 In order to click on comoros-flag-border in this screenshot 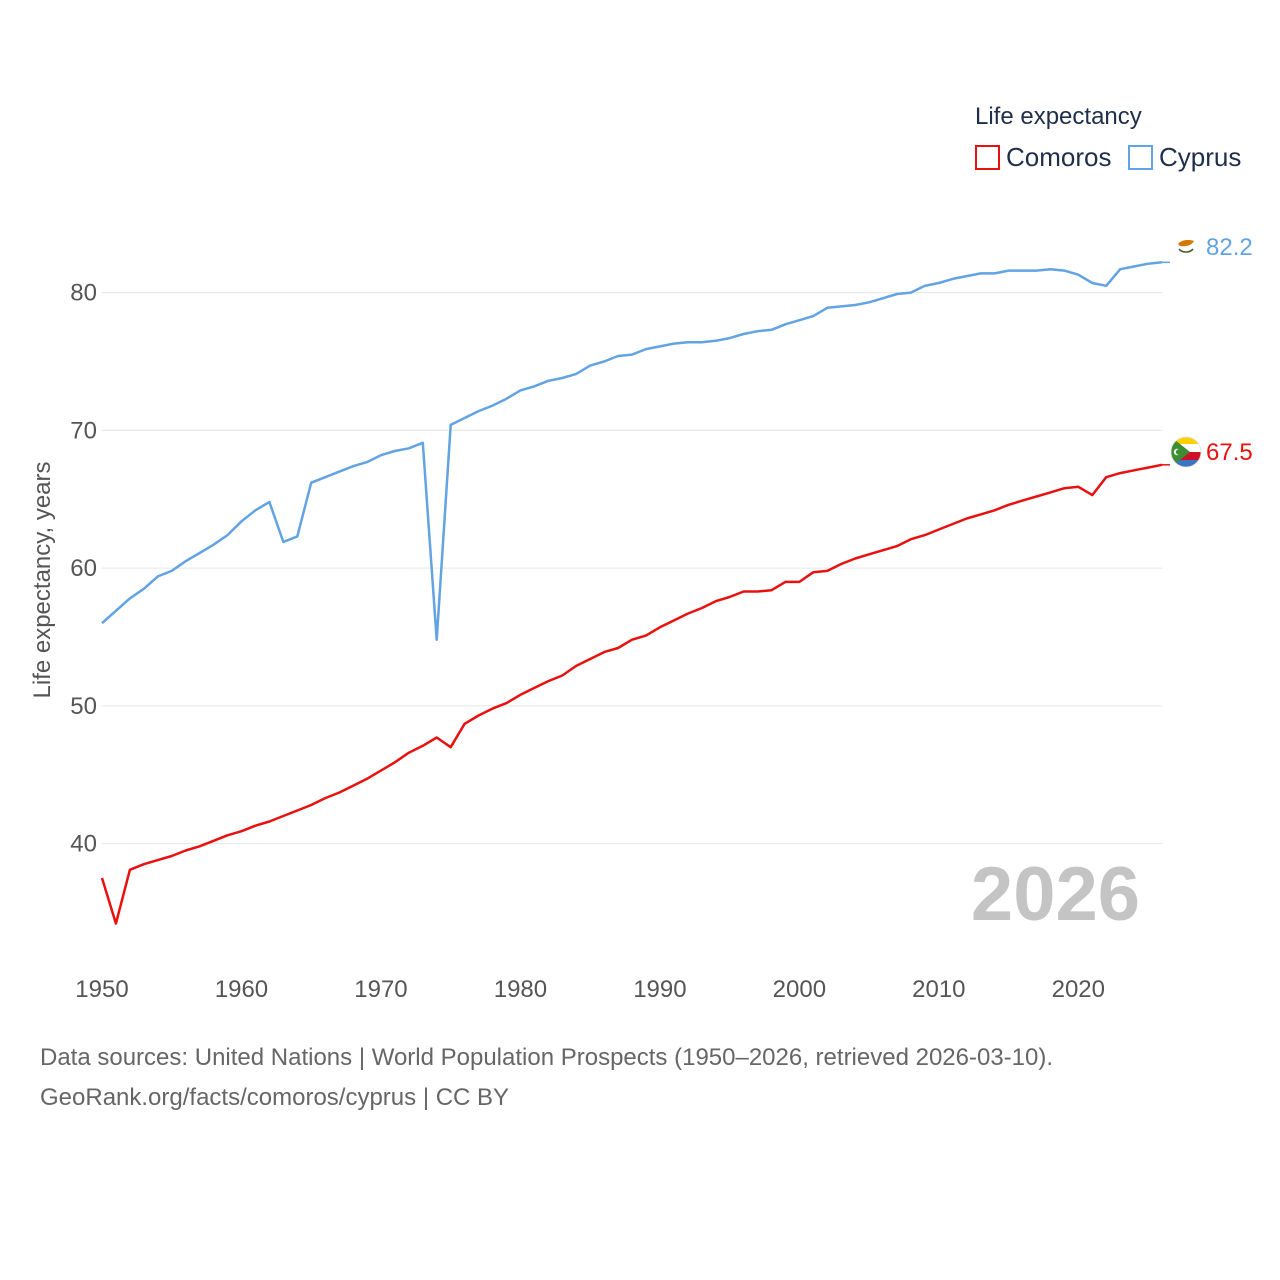, I will do `click(1186, 452)`.